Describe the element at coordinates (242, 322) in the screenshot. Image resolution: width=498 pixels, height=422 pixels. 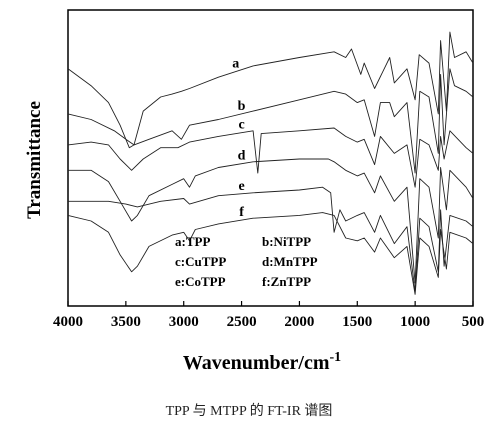
I see `x-tick-label: 2500` at that location.